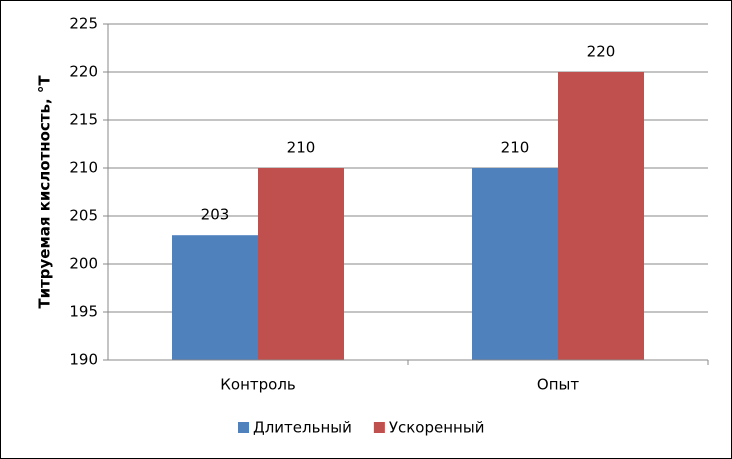 The image size is (732, 459). Describe the element at coordinates (83, 24) in the screenshot. I see `y-tick-label: 225` at that location.